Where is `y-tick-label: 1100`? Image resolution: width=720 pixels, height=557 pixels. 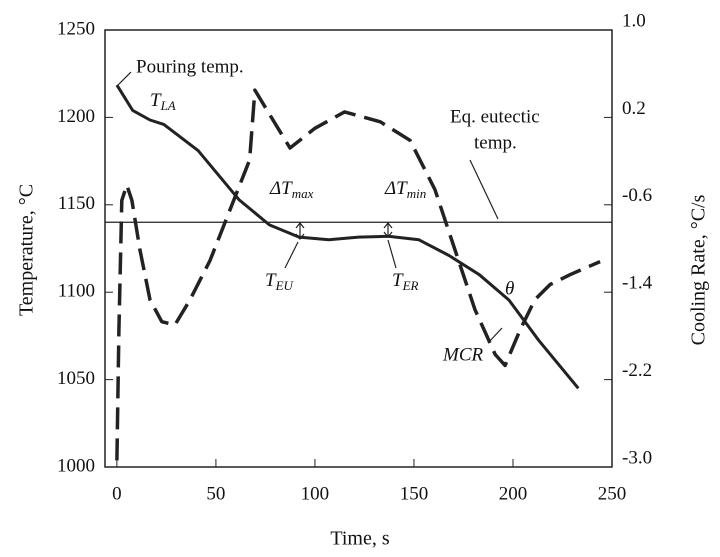 y-tick-label: 1100 is located at coordinates (76, 291).